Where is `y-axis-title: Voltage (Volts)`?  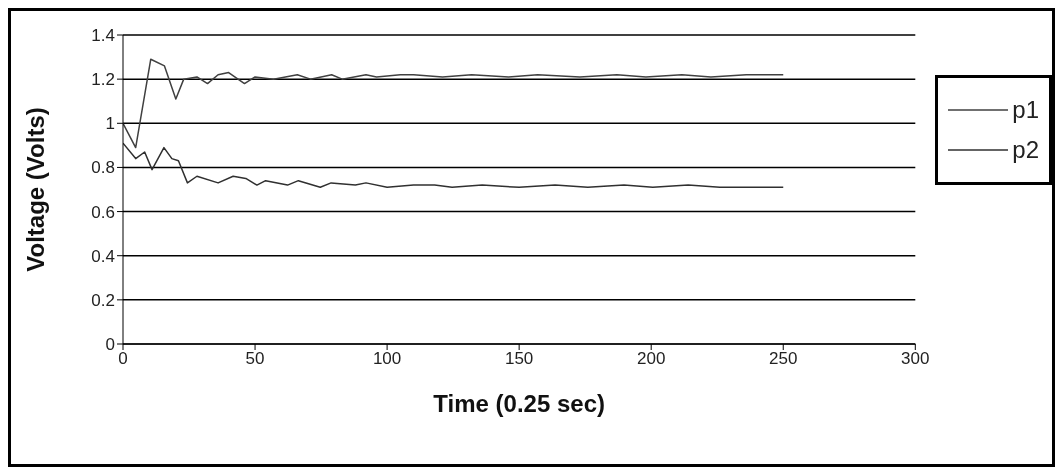 y-axis-title: Voltage (Volts) is located at coordinates (35, 189).